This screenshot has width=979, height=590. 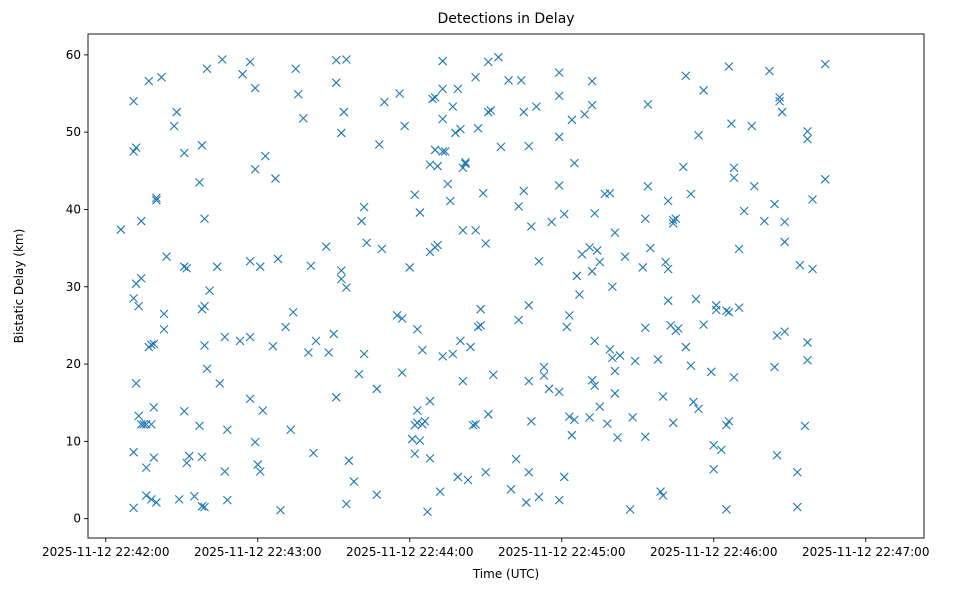 I want to click on y-axis-ticks: 0 10 20 30 40 50 60, so click(x=77, y=287).